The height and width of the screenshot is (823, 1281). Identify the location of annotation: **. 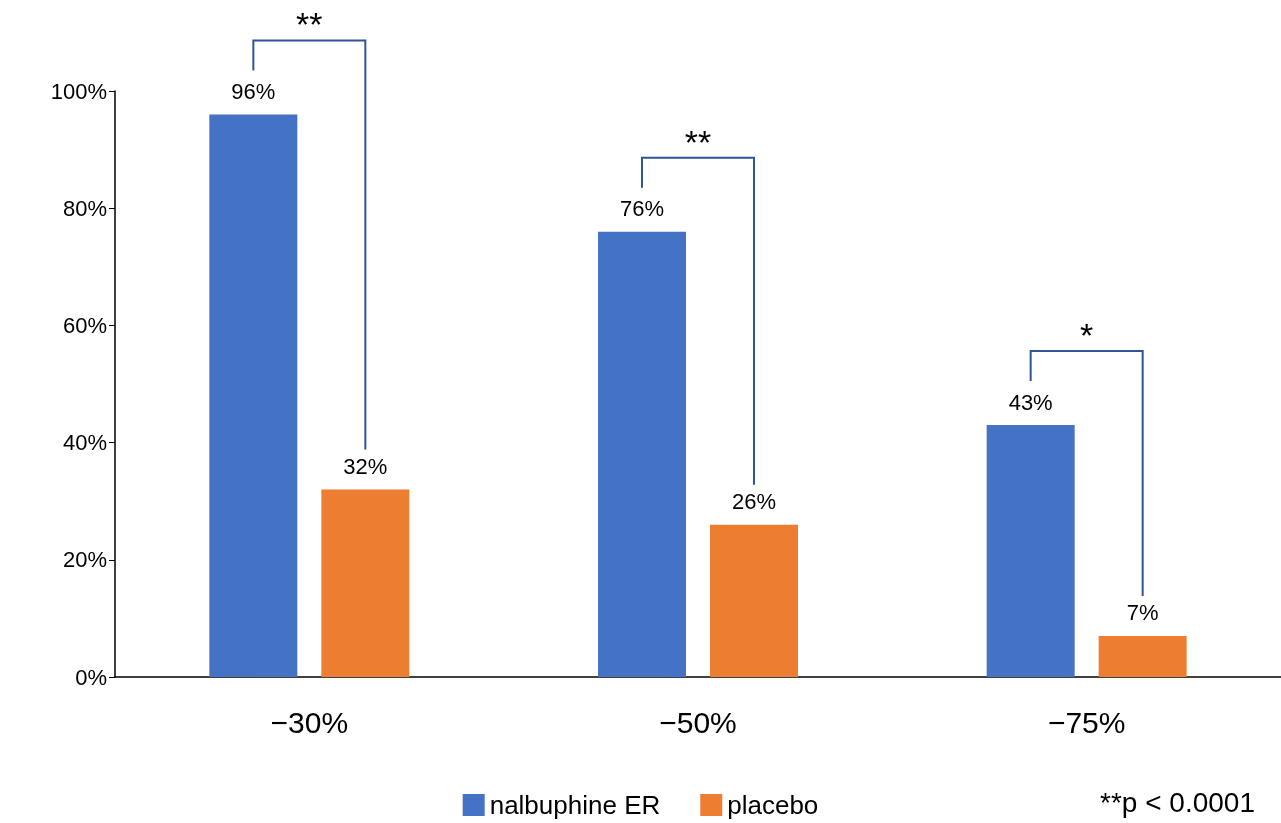
(698, 141).